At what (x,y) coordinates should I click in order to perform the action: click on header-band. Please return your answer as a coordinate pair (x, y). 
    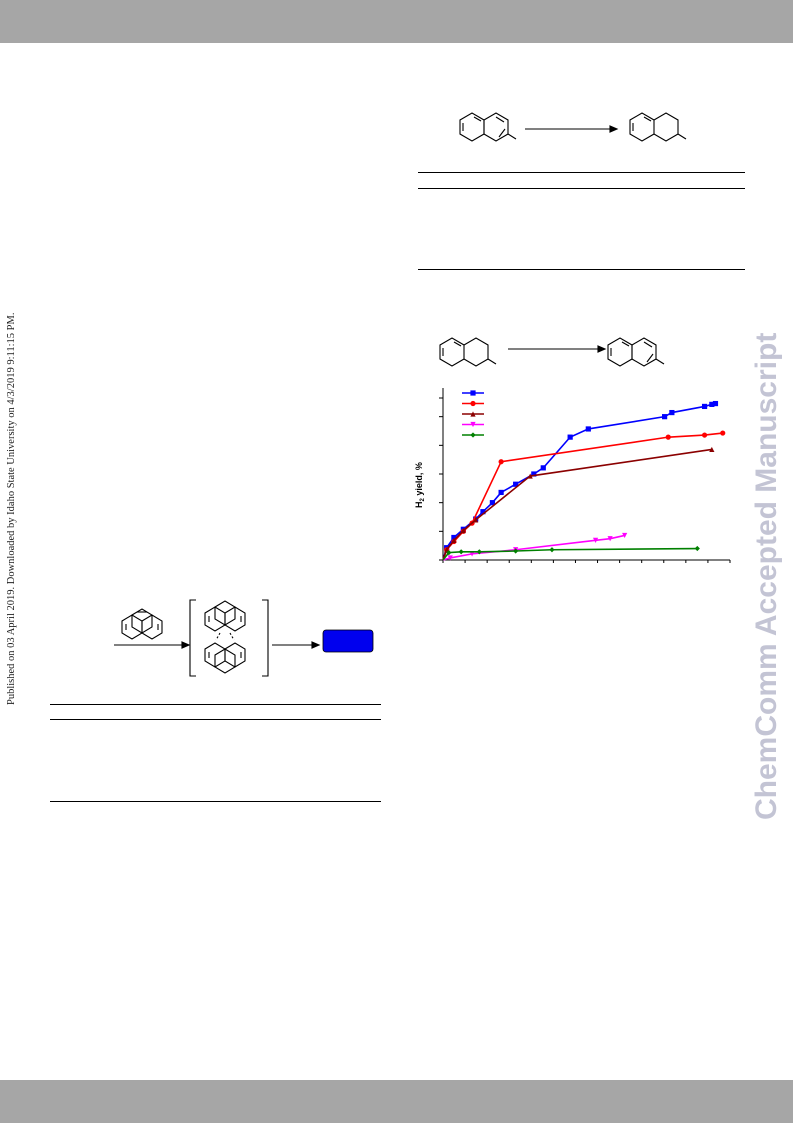
    Looking at the image, I should click on (396, 21).